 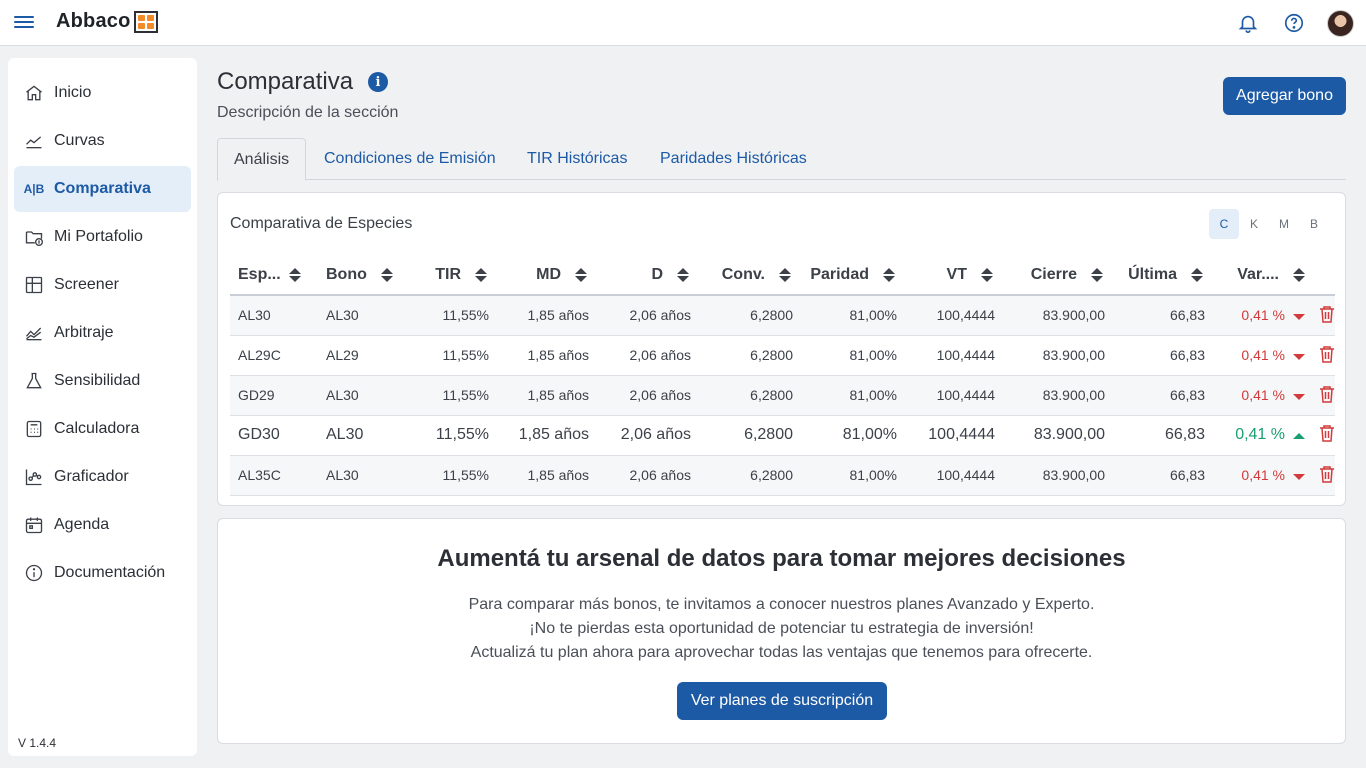 What do you see at coordinates (102, 429) in the screenshot?
I see `sidebar-item-calculadora: Calculadora` at bounding box center [102, 429].